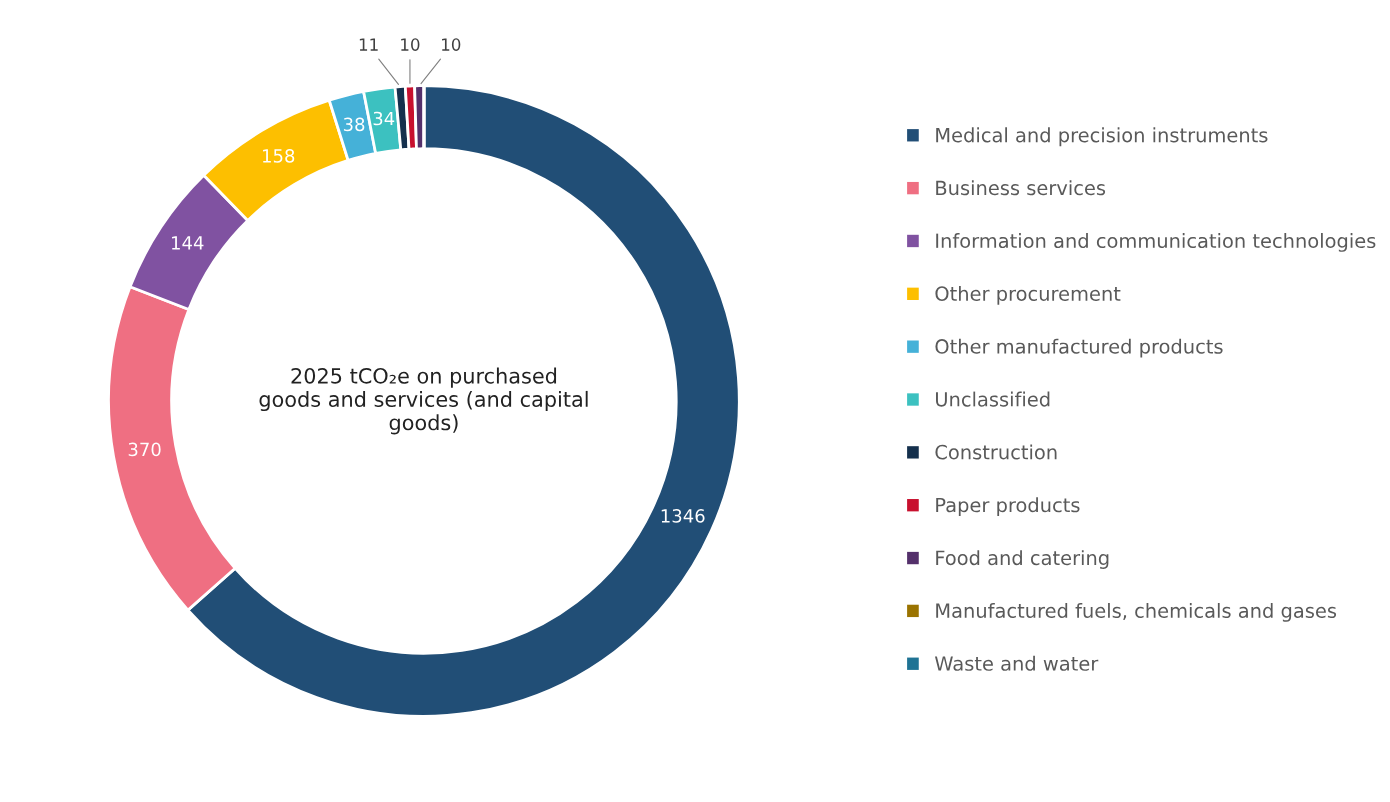 The height and width of the screenshot is (802, 1390). I want to click on legend-label: Medical and precision instruments, so click(1102, 137).